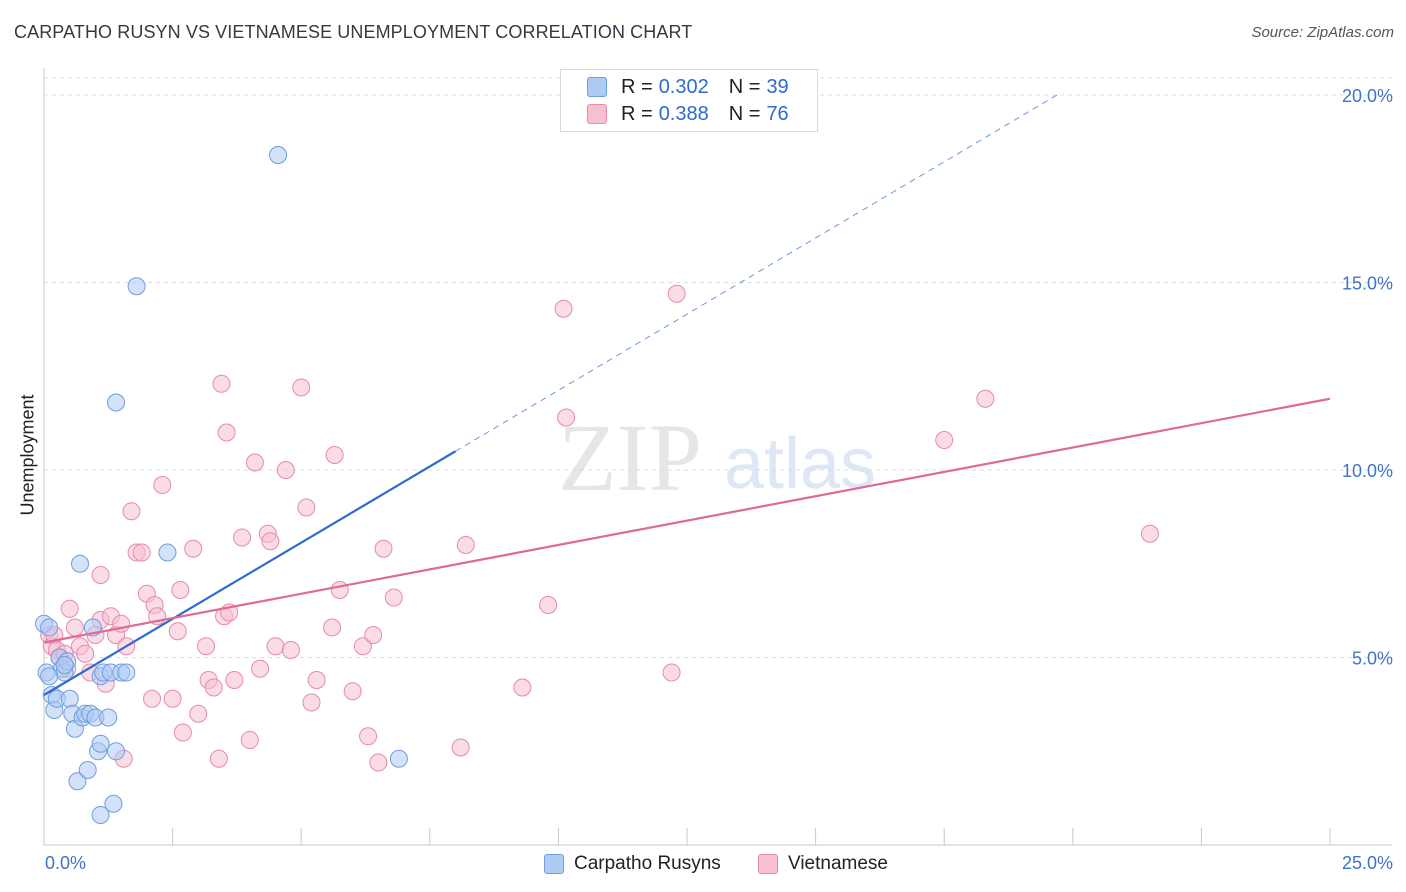 The width and height of the screenshot is (1406, 892). Describe the element at coordinates (554, 864) in the screenshot. I see `bottom-legend-swatch-blue` at that location.